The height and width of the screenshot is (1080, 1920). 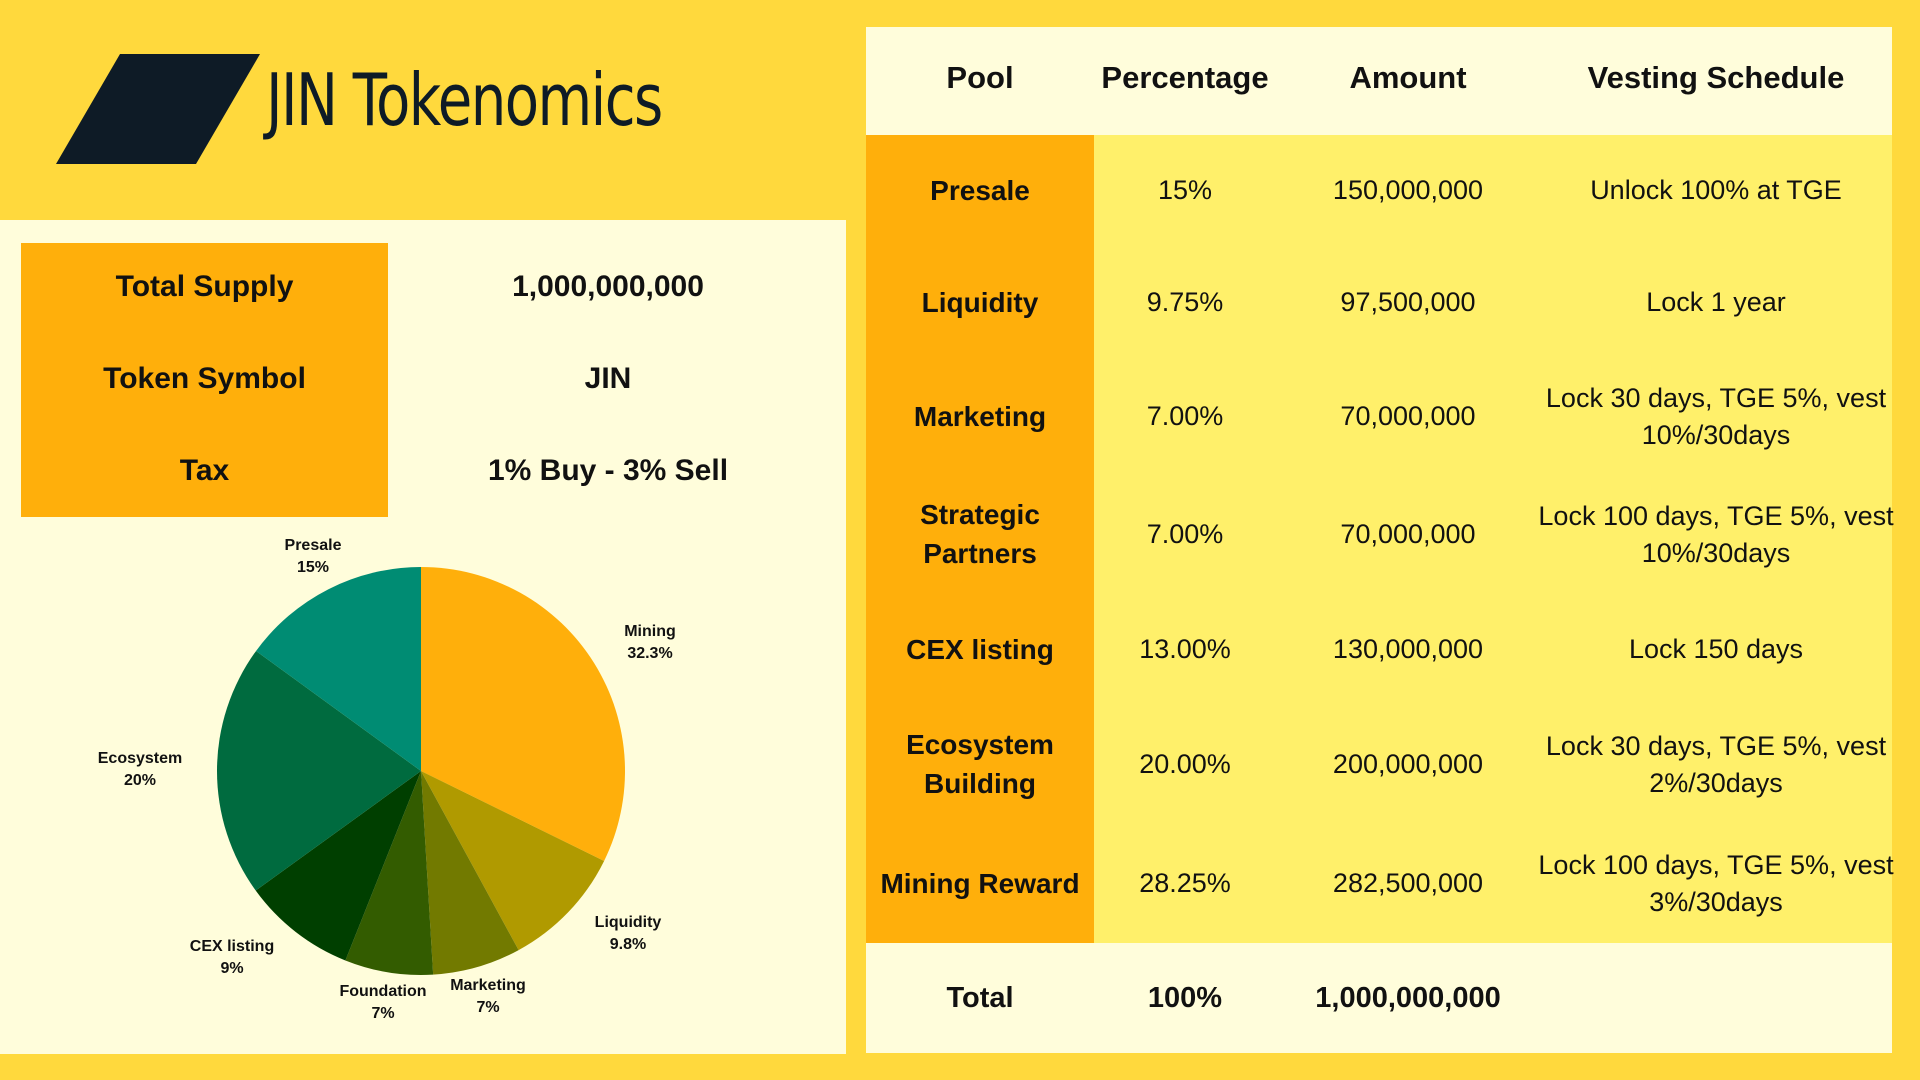 What do you see at coordinates (1716, 883) in the screenshot?
I see `row-6-vesting: Lock 100 days, TGE 5%, vest 3%/30days` at bounding box center [1716, 883].